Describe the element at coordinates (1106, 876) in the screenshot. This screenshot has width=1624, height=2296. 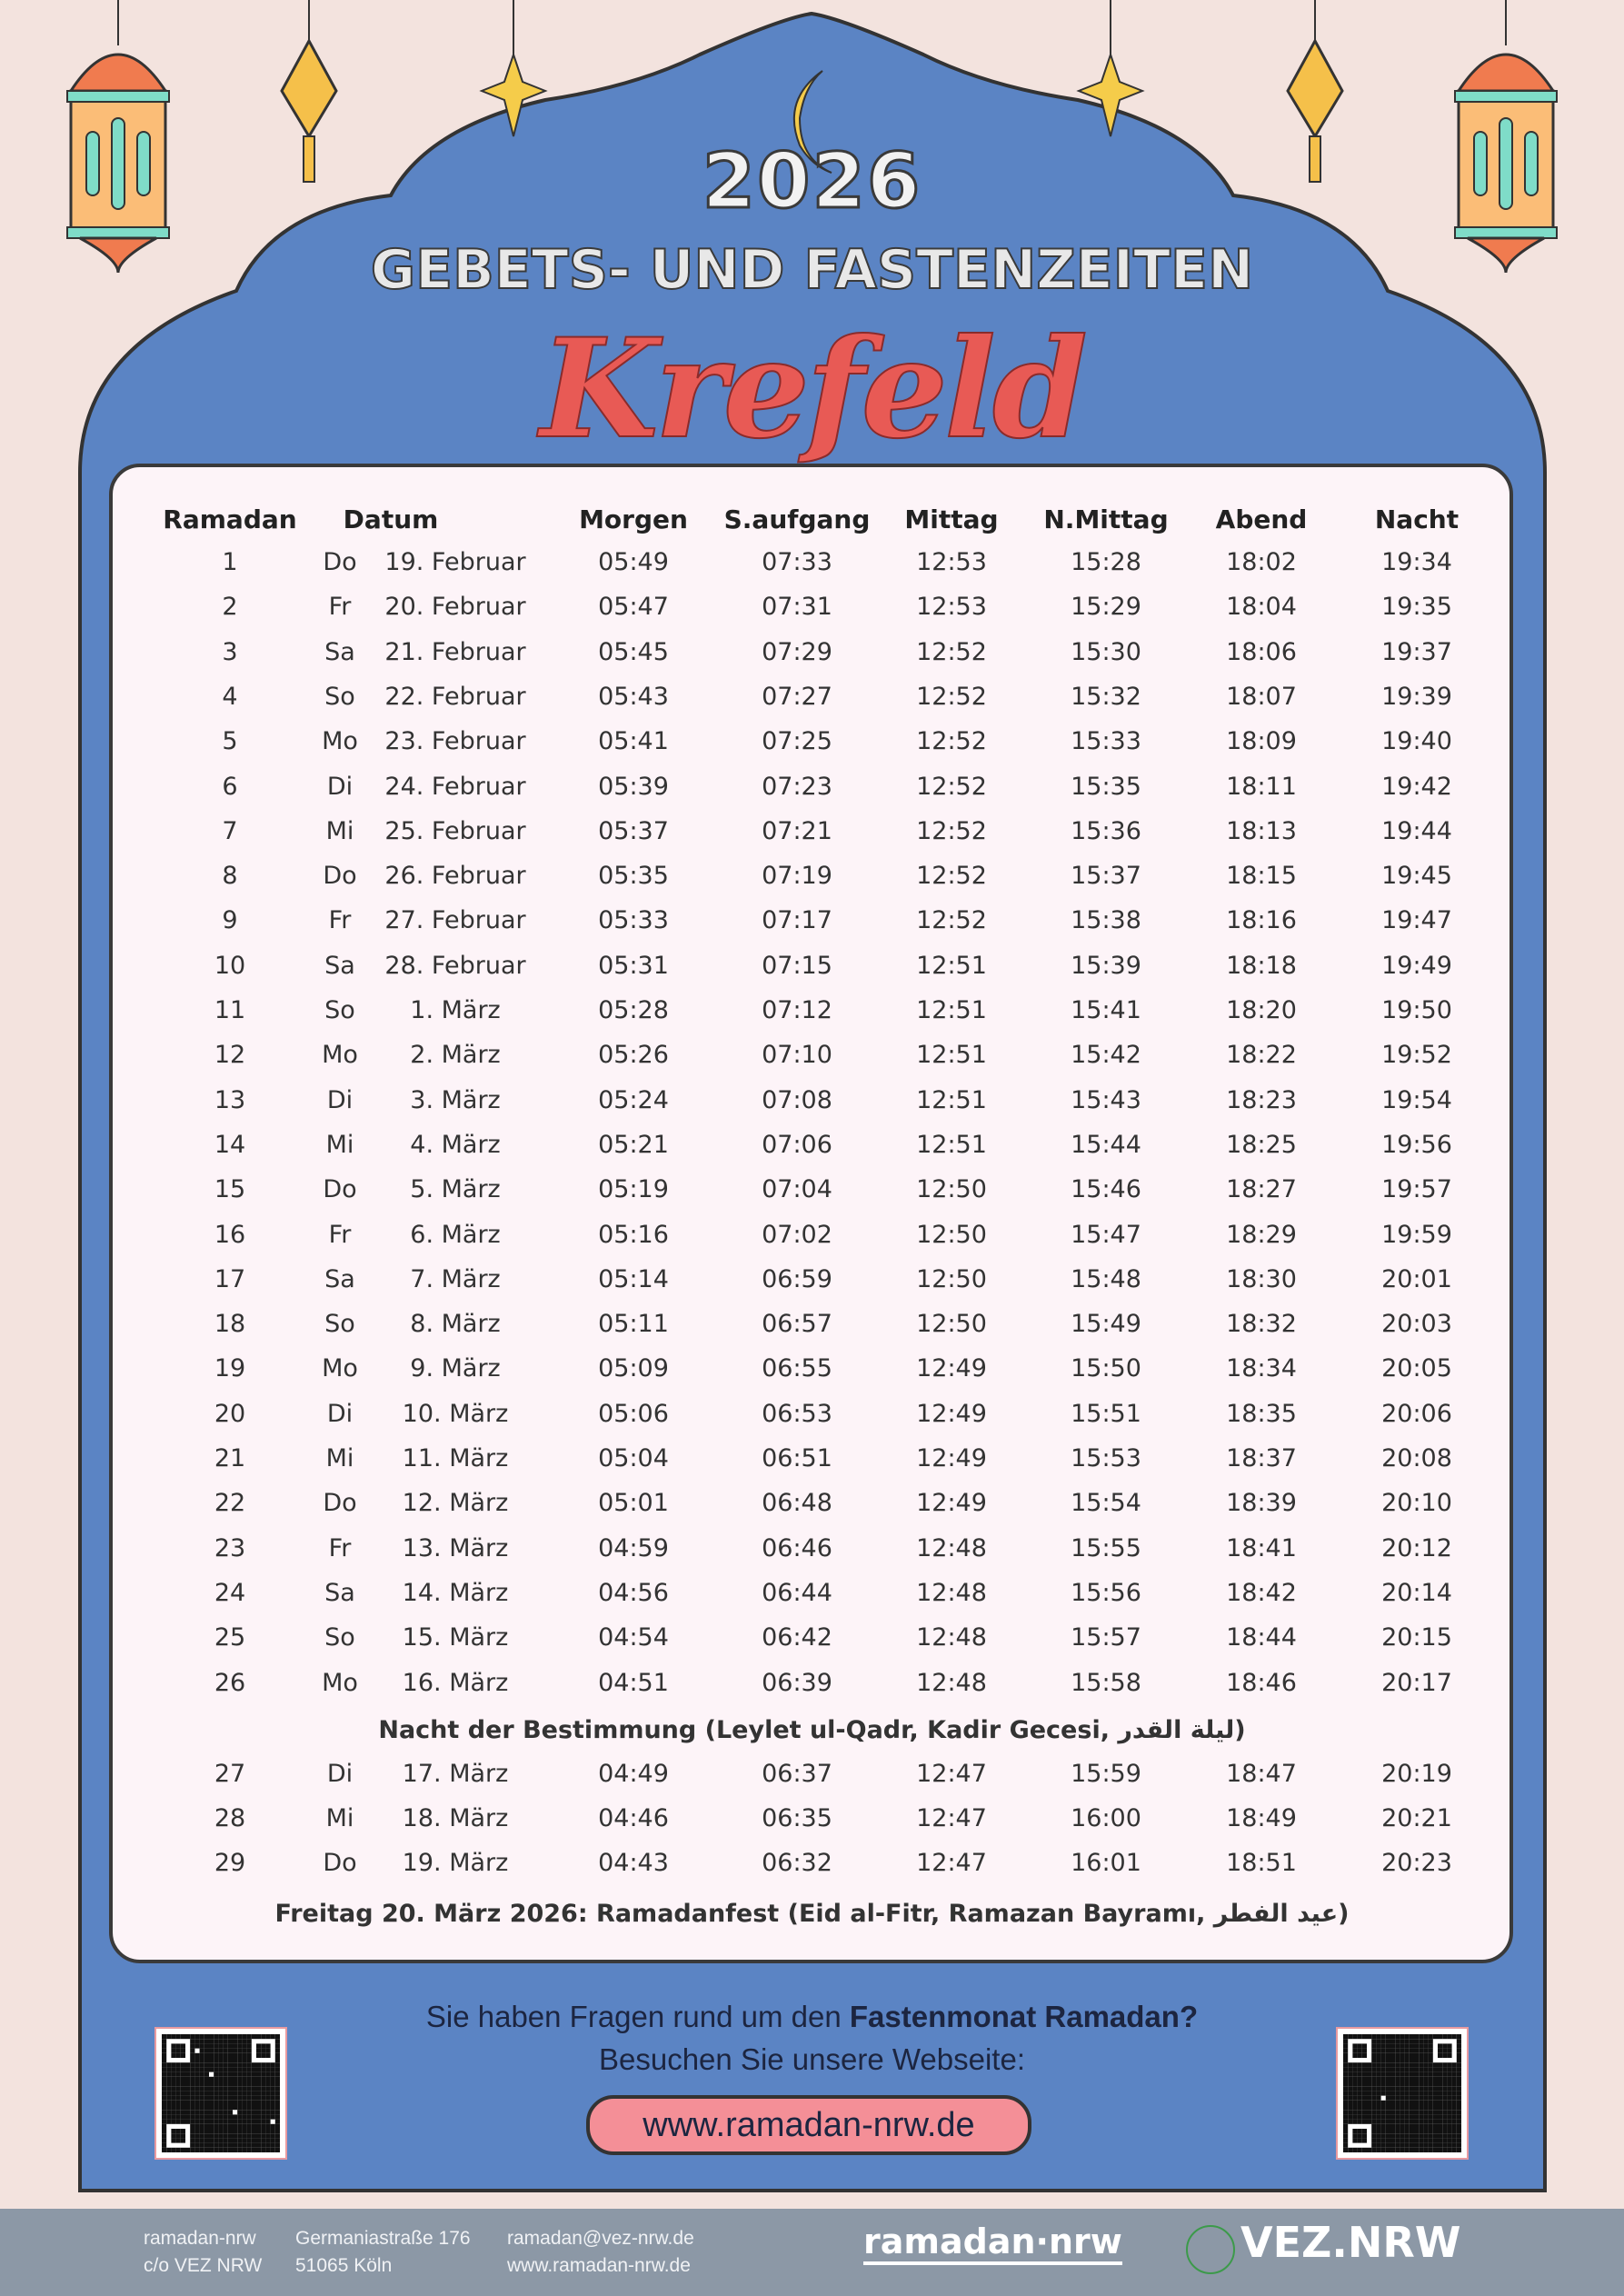
I see `table-cell: 15:37` at that location.